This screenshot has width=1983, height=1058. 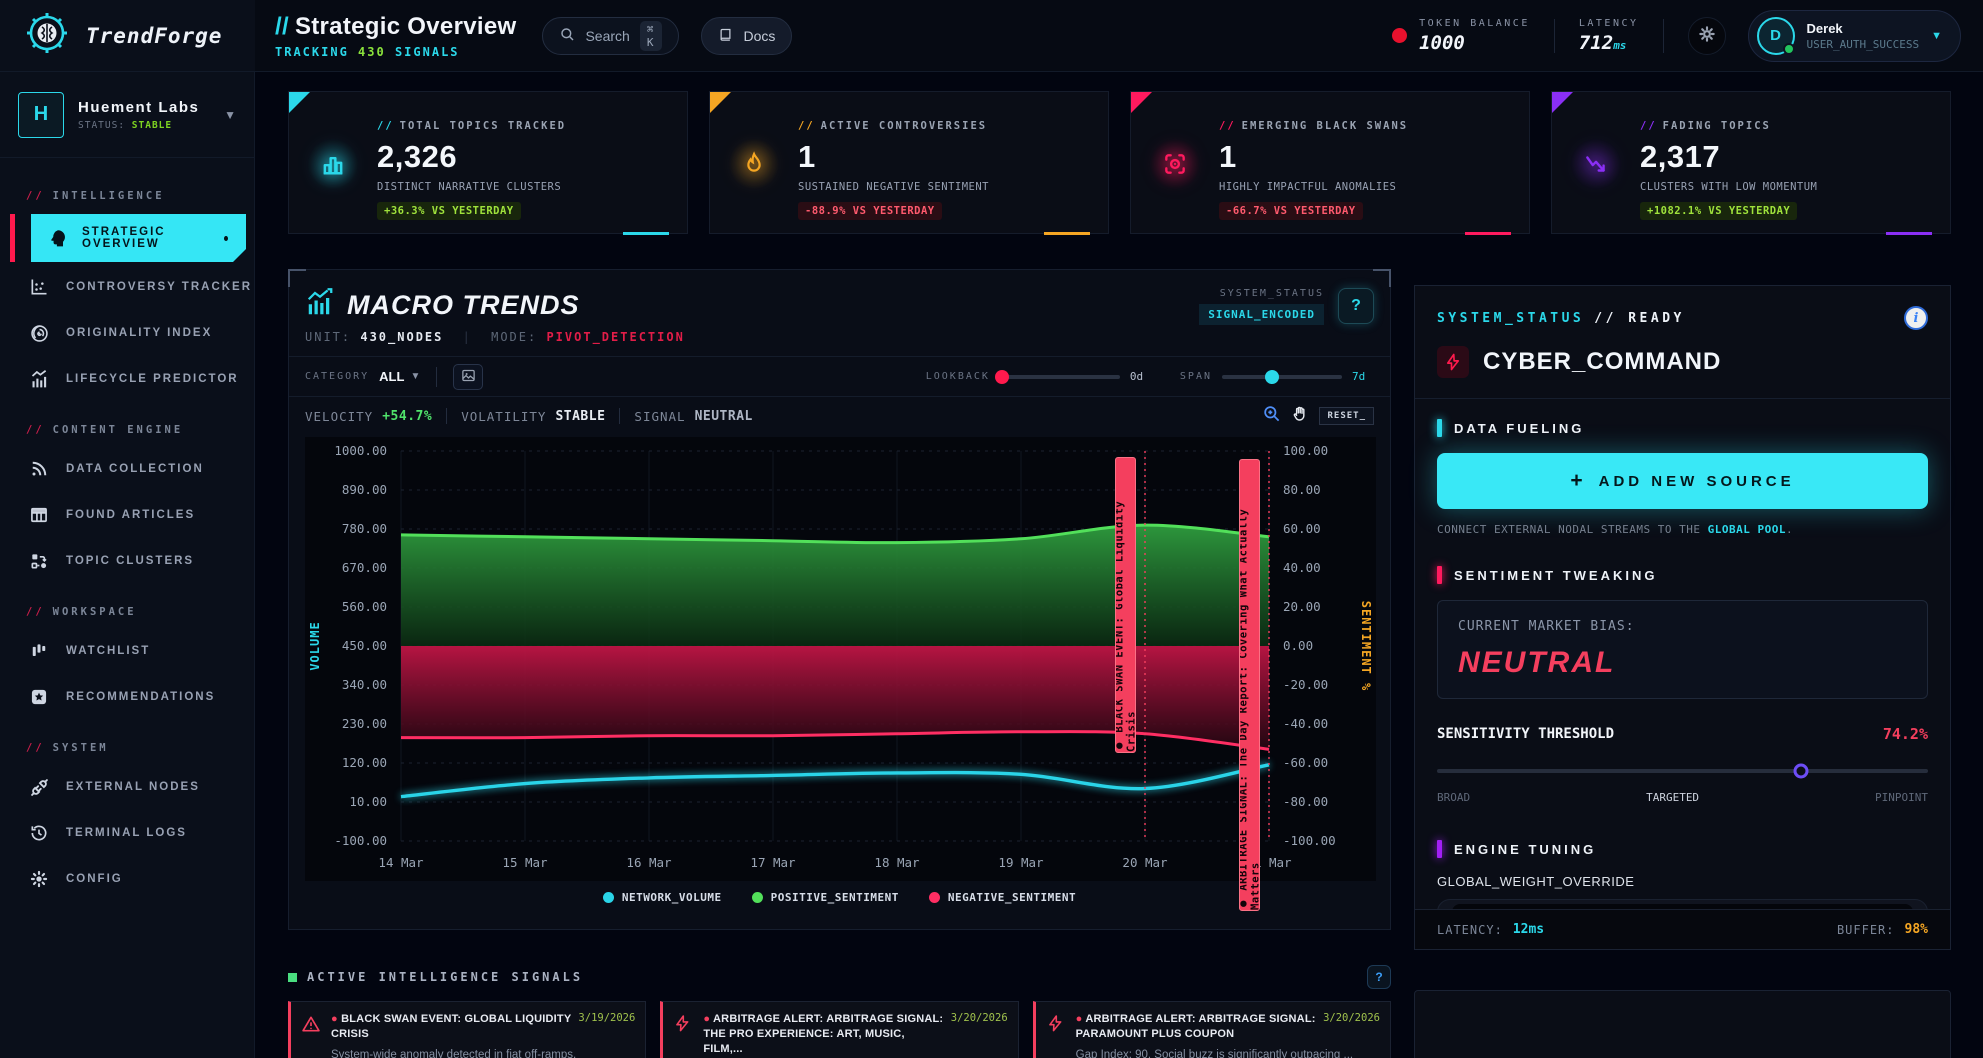 I want to click on bar-chart-icon, so click(x=333, y=164).